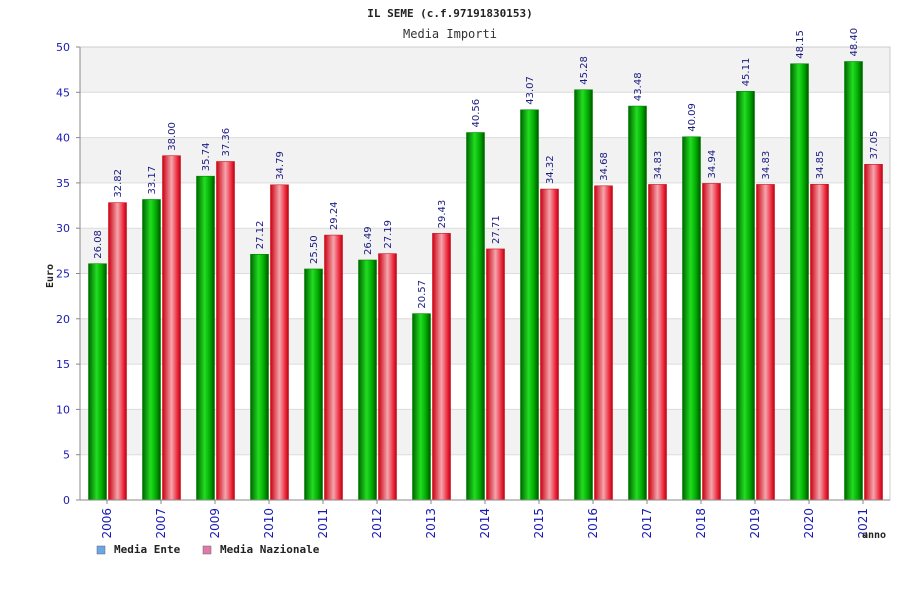 The height and width of the screenshot is (600, 900). I want to click on y-tick-label: 40, so click(63, 138).